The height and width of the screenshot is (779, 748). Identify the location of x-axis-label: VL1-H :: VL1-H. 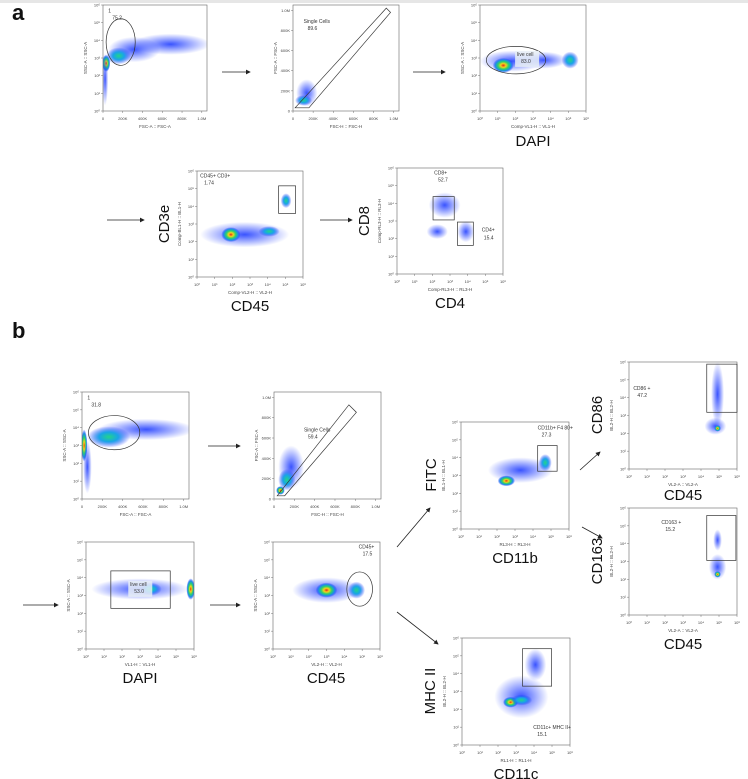
(140, 664).